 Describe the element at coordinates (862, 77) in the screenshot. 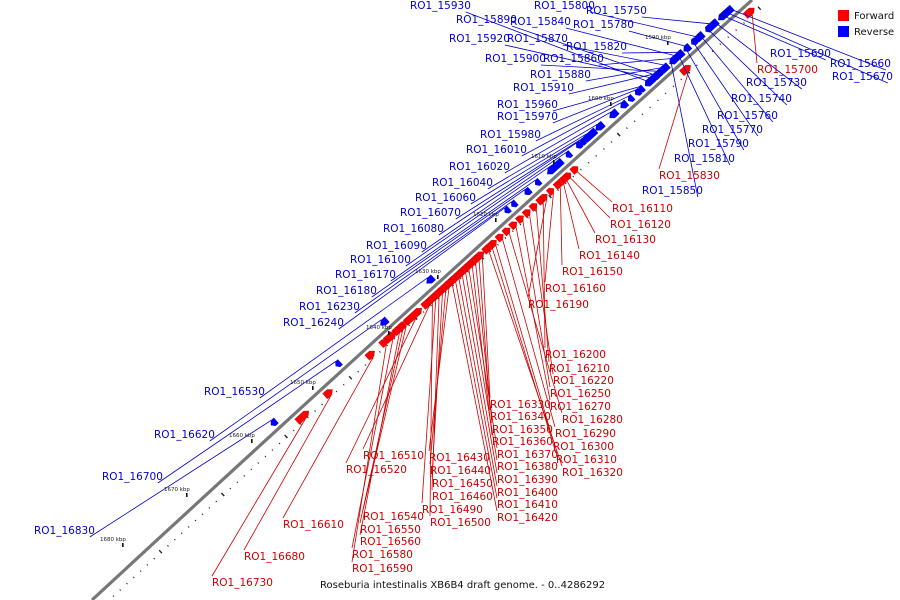

I see `gene-label-ro1_15670: RO1_15670` at that location.